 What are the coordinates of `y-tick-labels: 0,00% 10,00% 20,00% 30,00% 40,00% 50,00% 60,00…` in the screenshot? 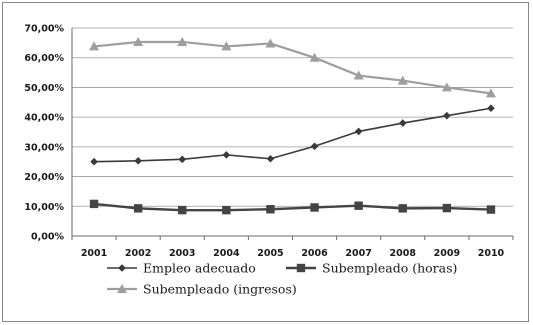 It's located at (44, 133).